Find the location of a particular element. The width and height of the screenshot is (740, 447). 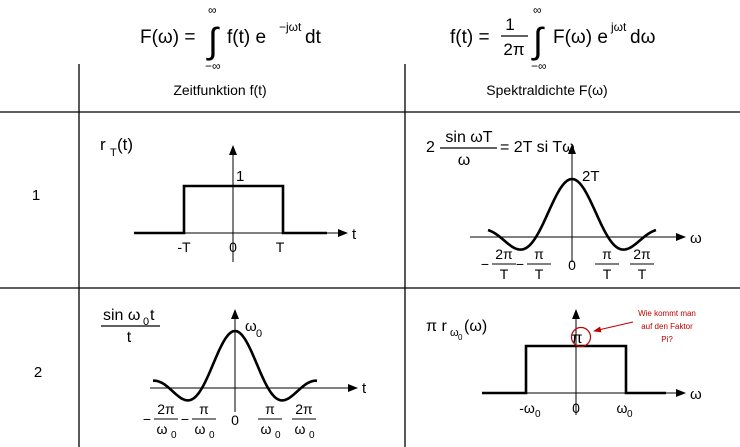

forward-differential: dt is located at coordinates (313, 37).